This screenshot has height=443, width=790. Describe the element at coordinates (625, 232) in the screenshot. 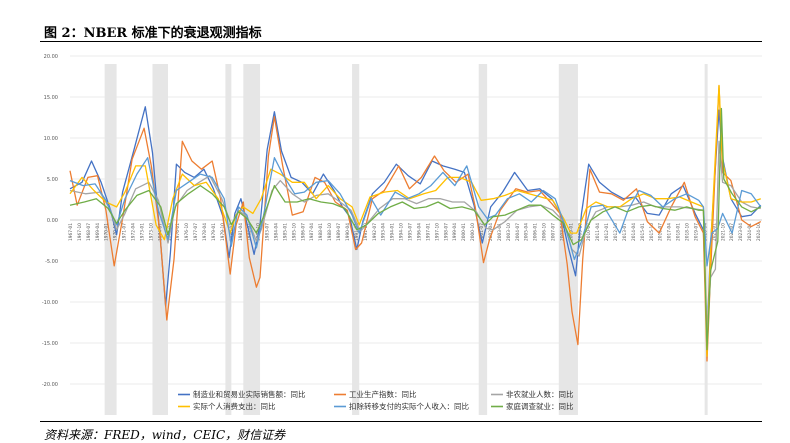

I see `x-tick-label: 2013-07` at that location.